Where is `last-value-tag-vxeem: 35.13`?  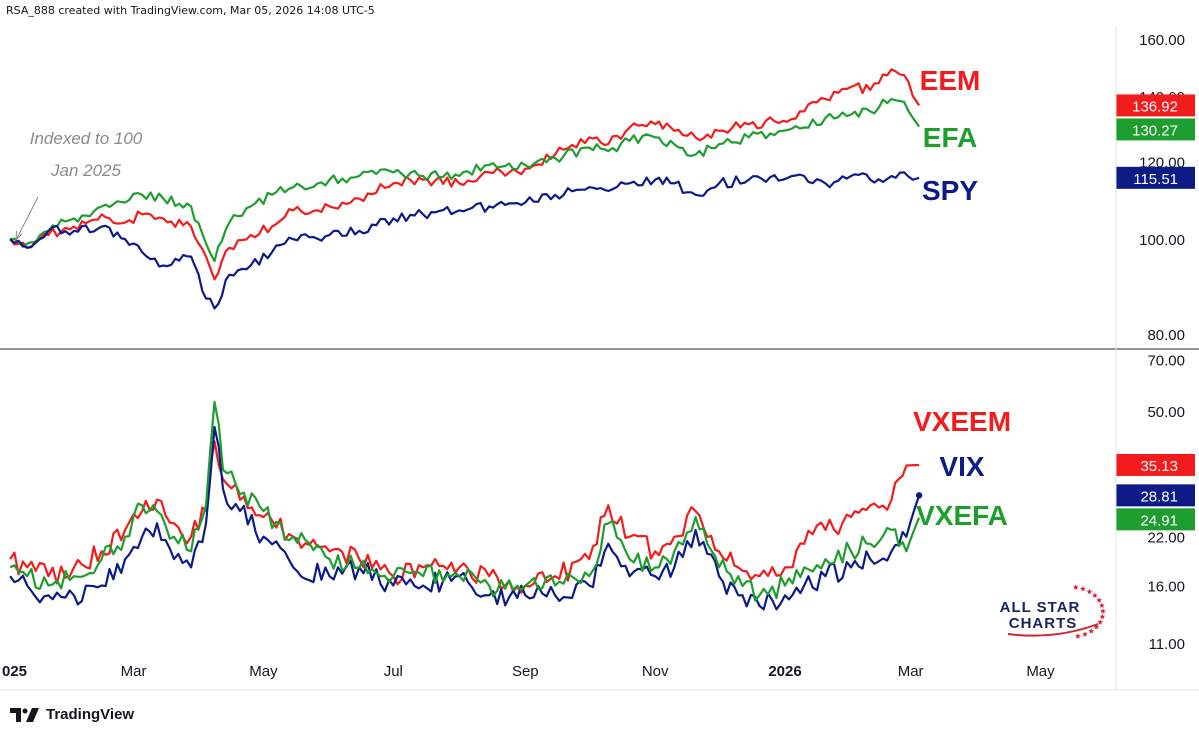 last-value-tag-vxeem: 35.13 is located at coordinates (1155, 464).